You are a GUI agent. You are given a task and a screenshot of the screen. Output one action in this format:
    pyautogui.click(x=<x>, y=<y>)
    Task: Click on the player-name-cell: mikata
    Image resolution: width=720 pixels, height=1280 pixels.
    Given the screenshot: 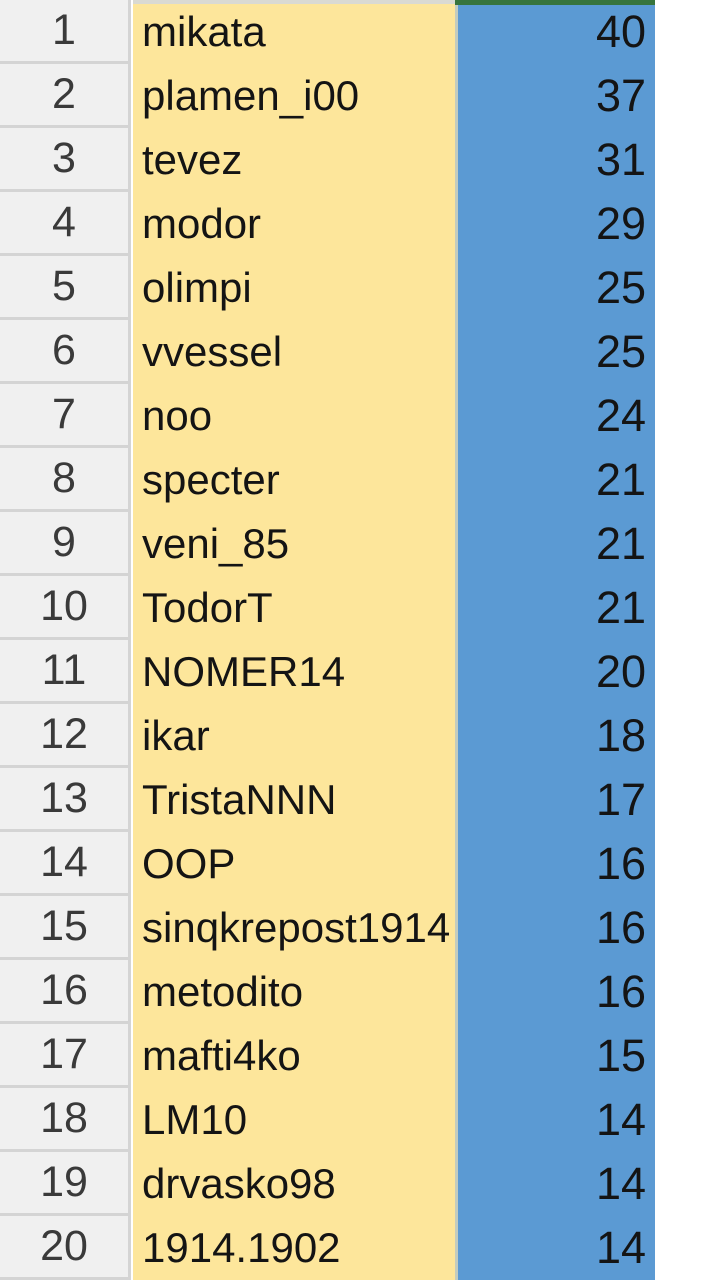 What is the action you would take?
    pyautogui.click(x=294, y=32)
    